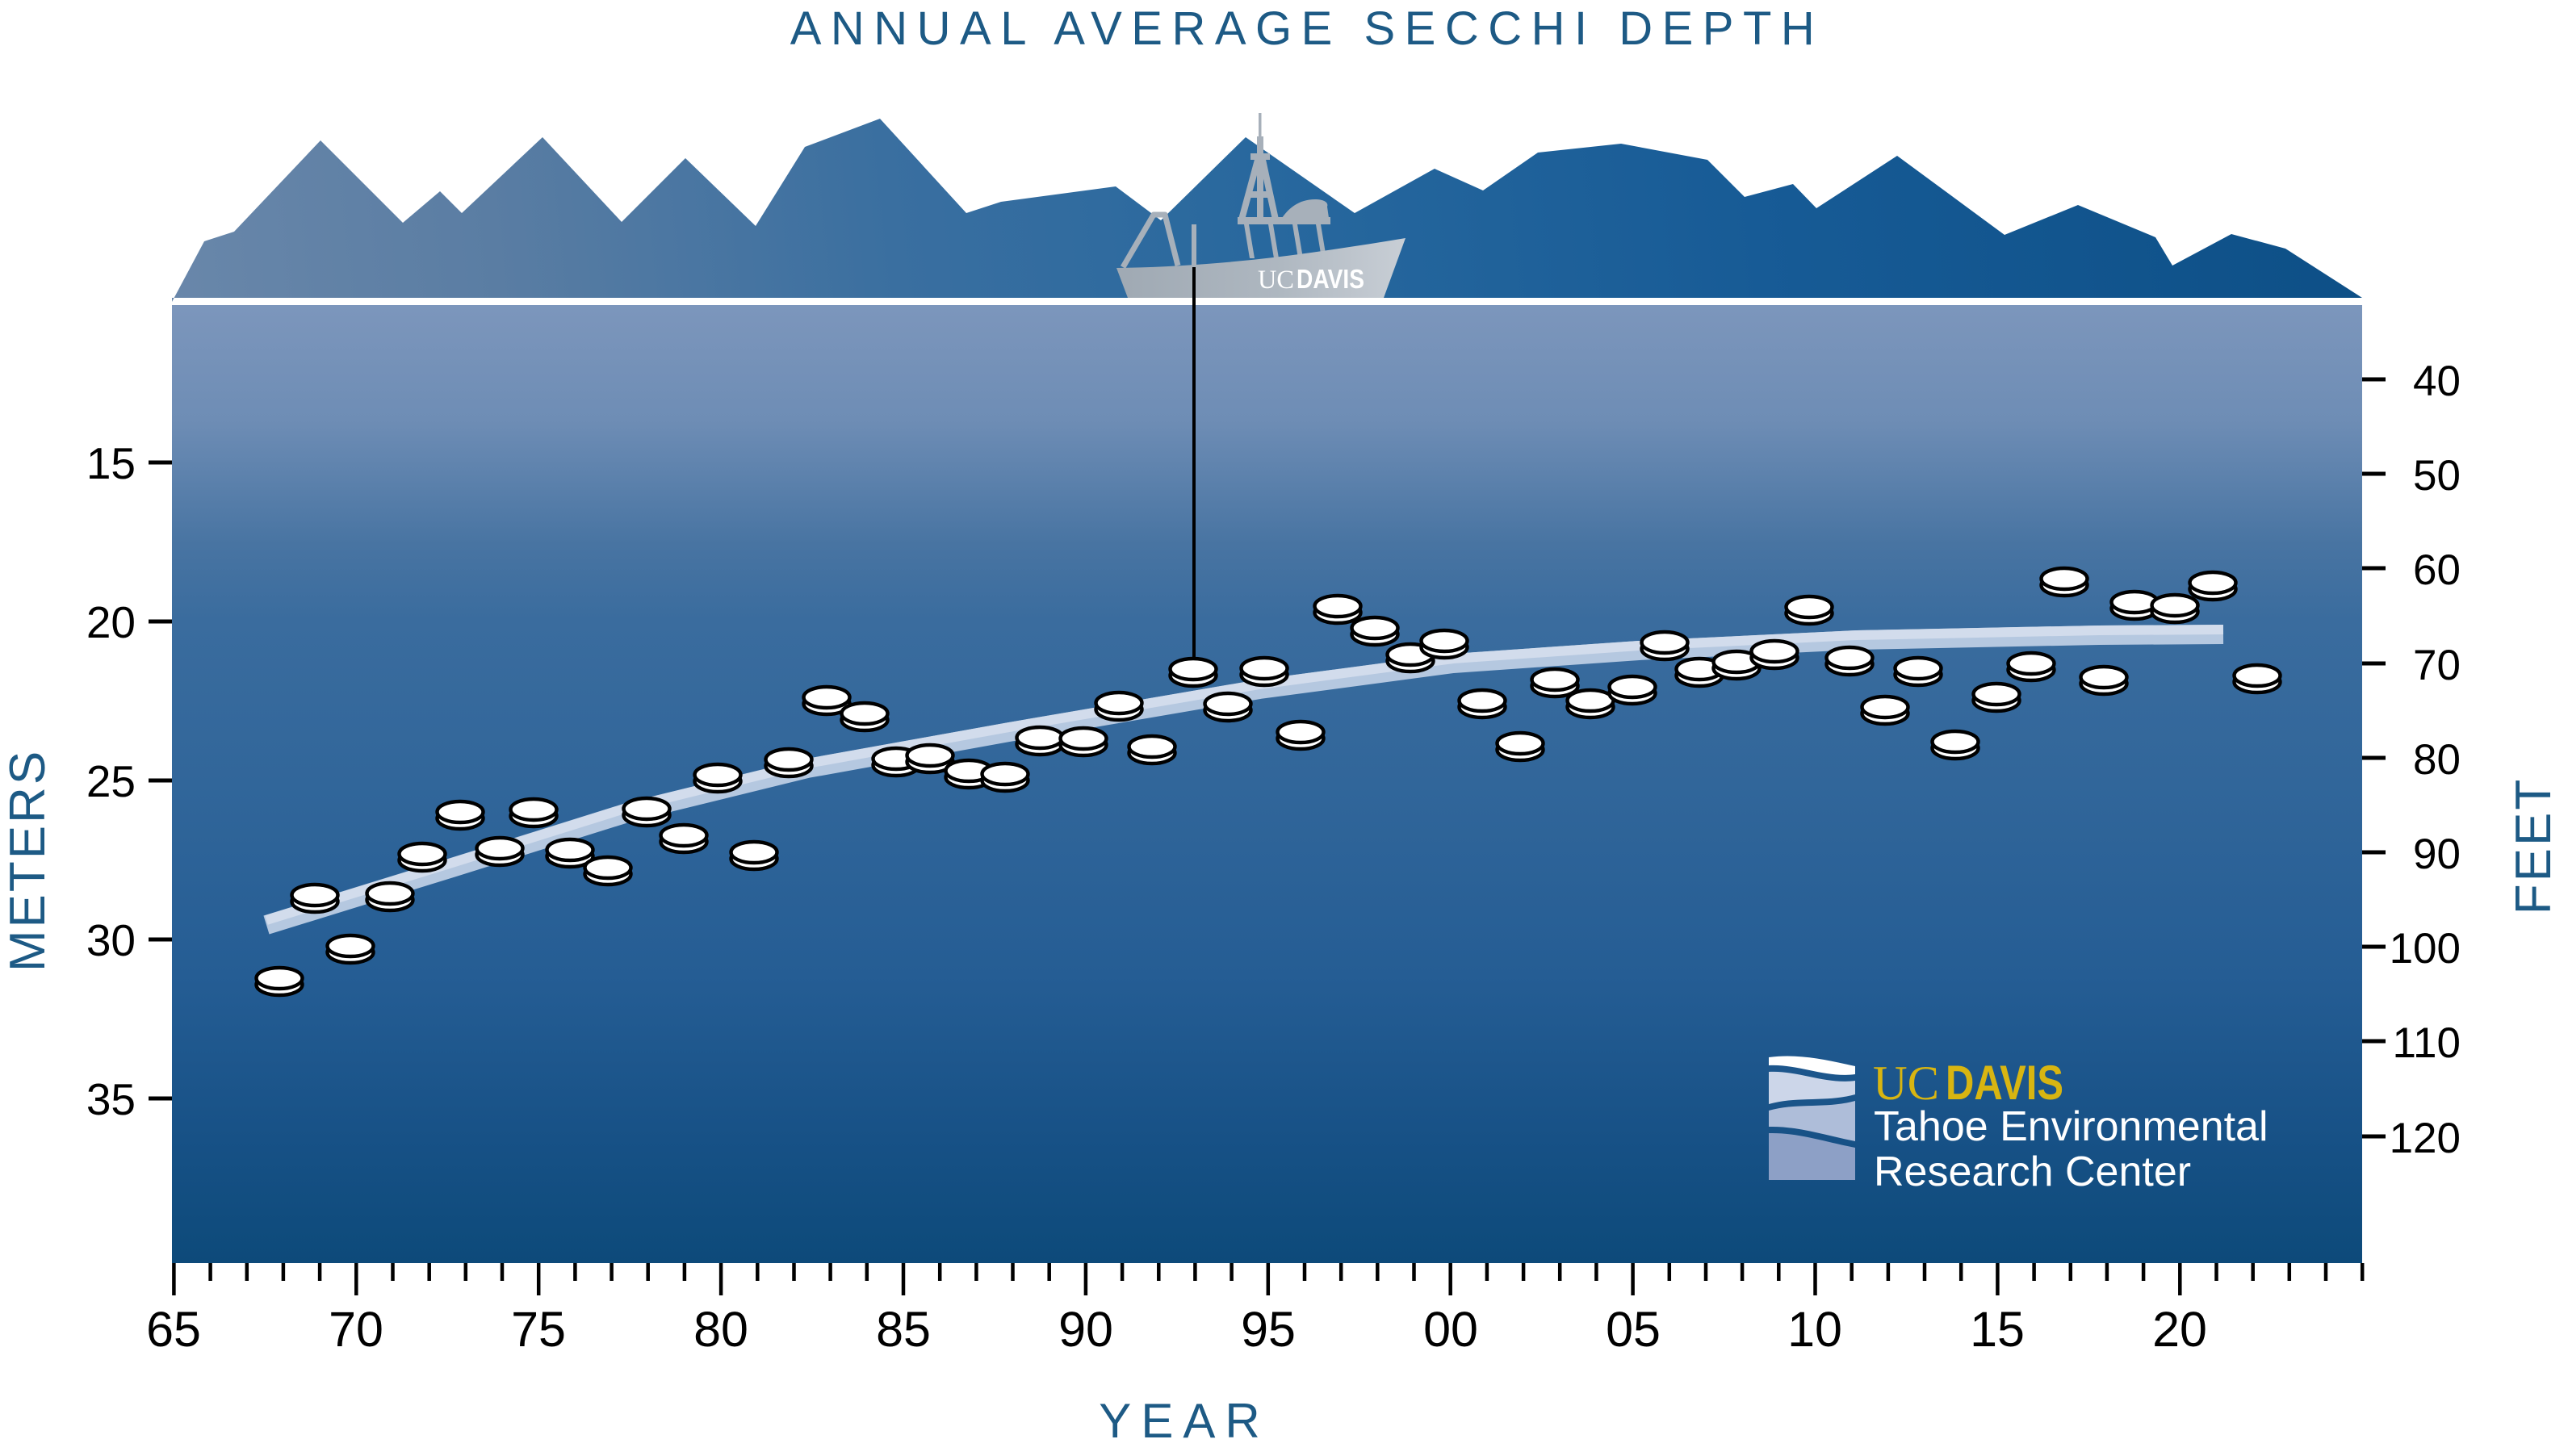 The height and width of the screenshot is (1456, 2568). What do you see at coordinates (2032, 1171) in the screenshot?
I see `svg-text: Research Center` at bounding box center [2032, 1171].